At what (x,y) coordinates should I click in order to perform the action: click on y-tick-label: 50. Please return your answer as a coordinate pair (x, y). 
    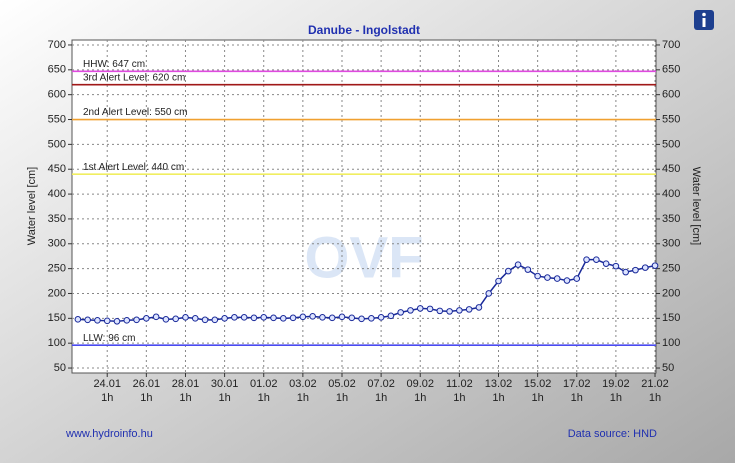
    Looking at the image, I should click on (60, 368).